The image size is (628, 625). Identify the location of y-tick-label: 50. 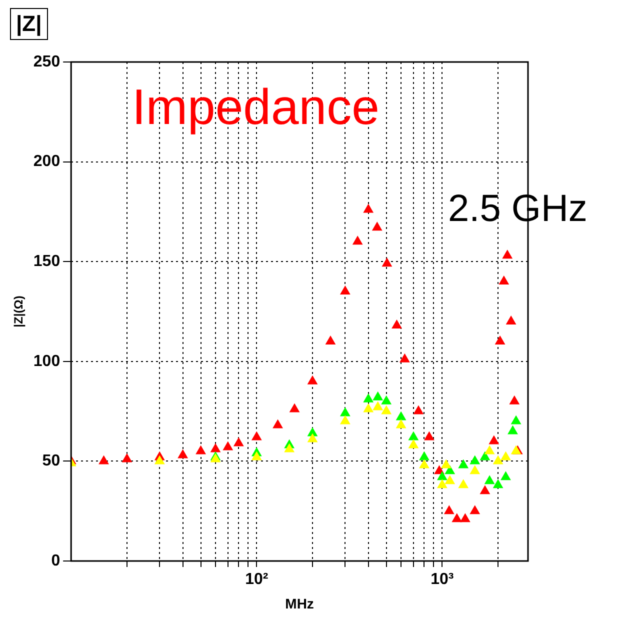
(51, 461).